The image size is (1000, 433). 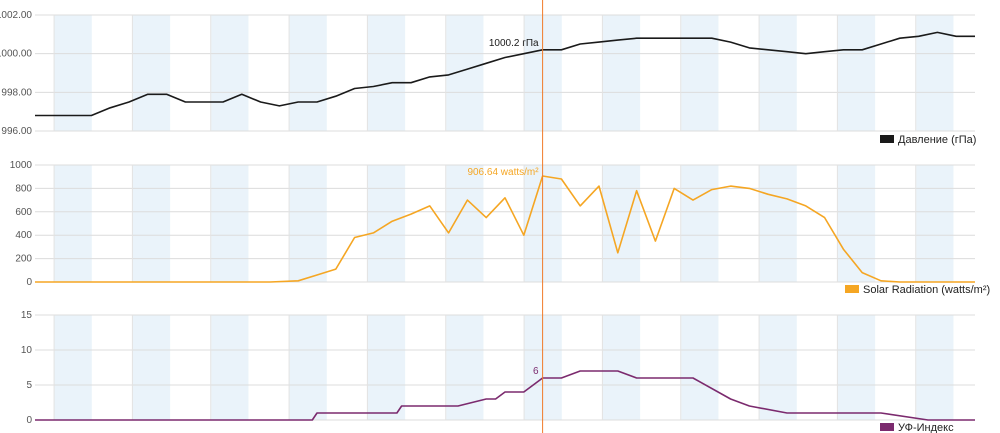 What do you see at coordinates (887, 427) in the screenshot?
I see `uv-index-legend-swatch` at bounding box center [887, 427].